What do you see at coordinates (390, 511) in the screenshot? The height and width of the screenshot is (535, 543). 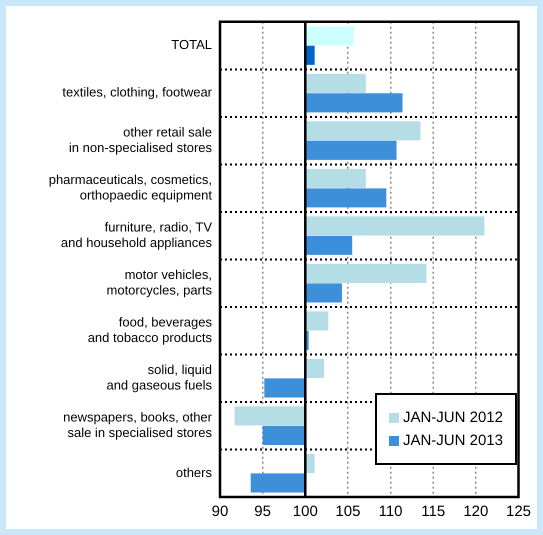 I see `x-tick-label: 110` at bounding box center [390, 511].